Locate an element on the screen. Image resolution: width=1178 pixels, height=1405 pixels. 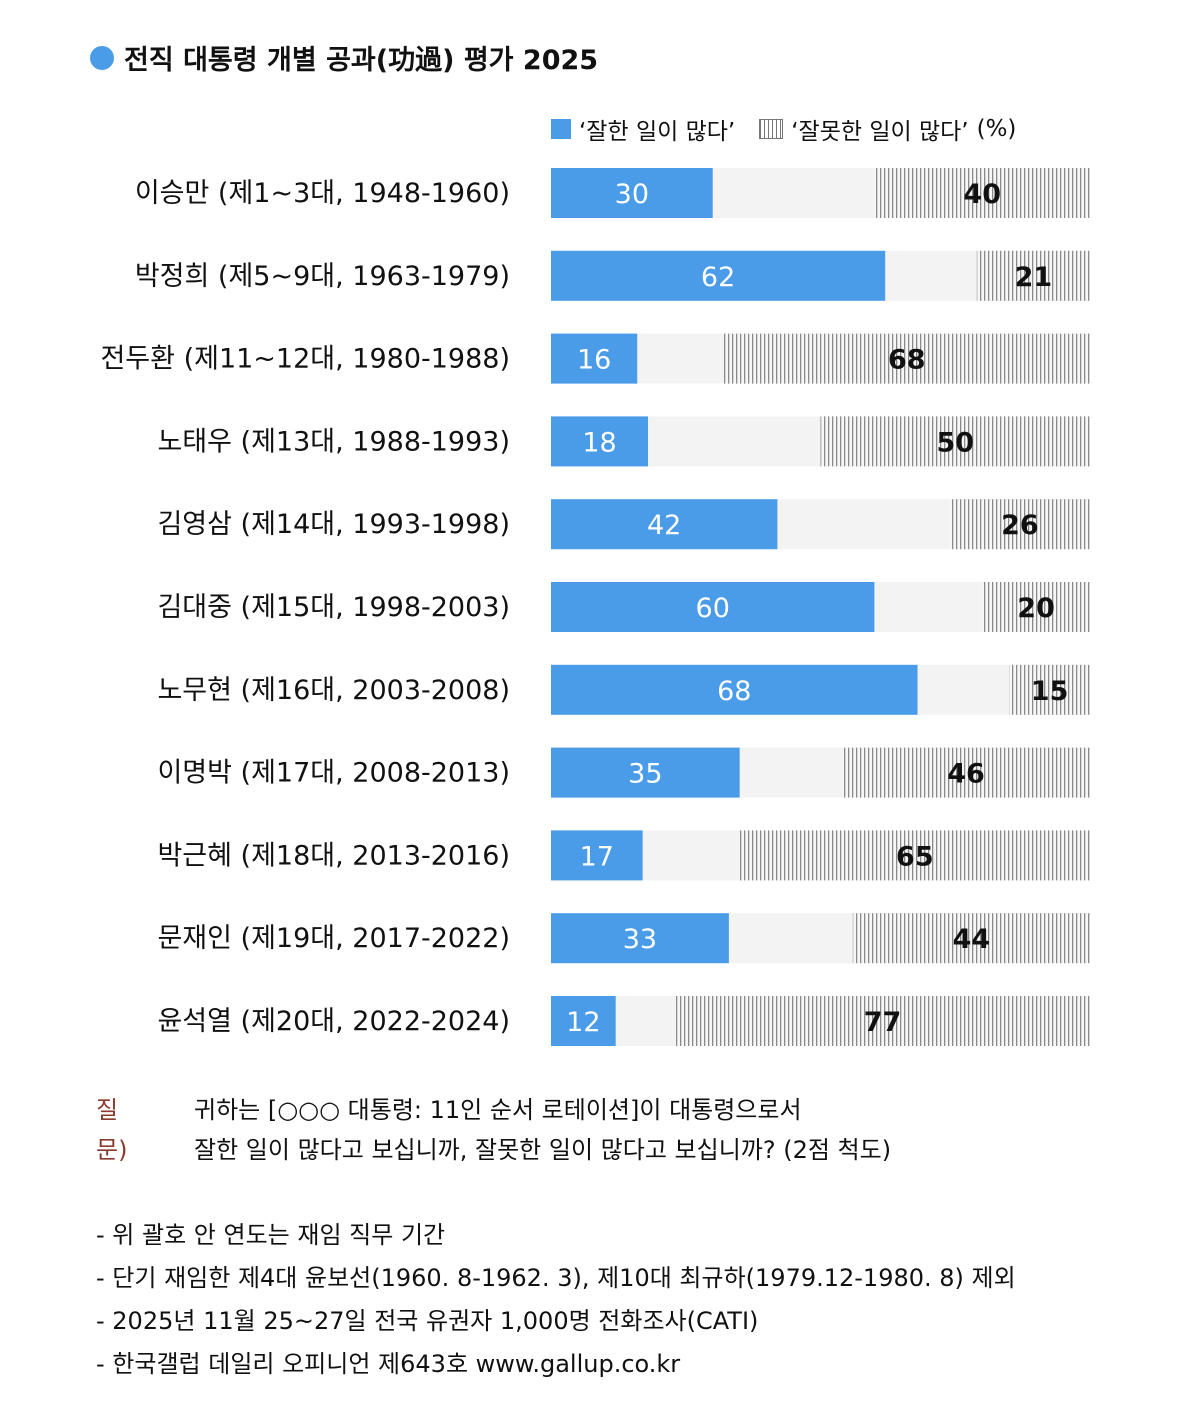
value-label-good: 68 is located at coordinates (734, 691).